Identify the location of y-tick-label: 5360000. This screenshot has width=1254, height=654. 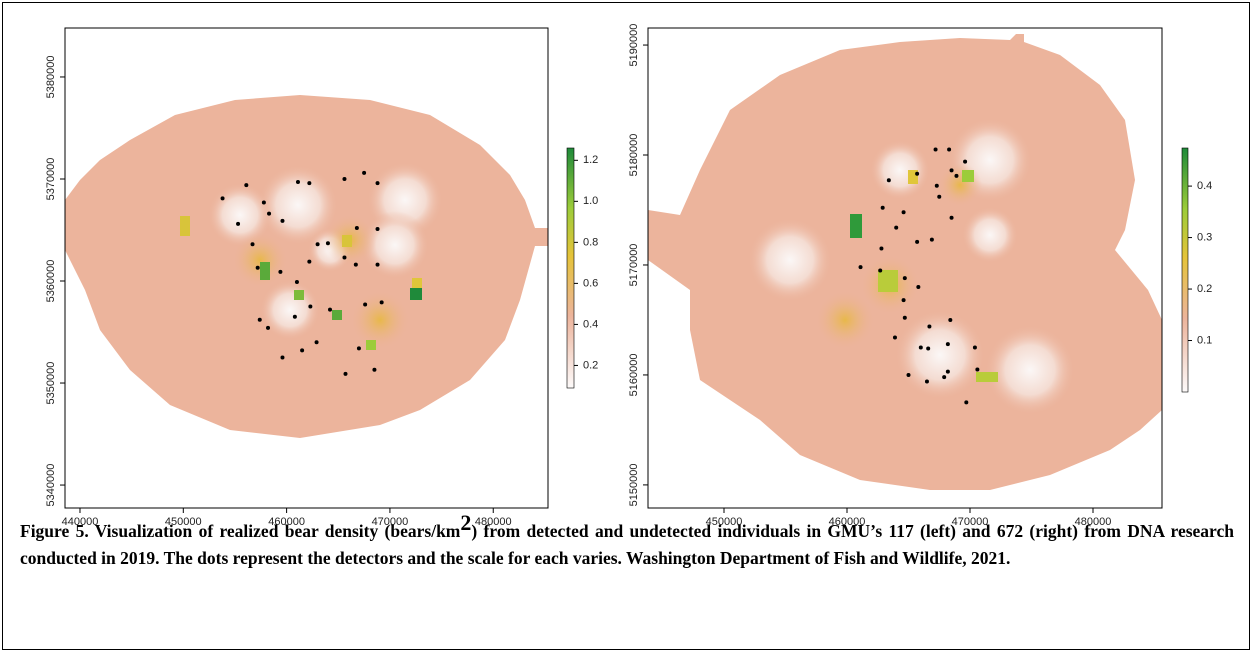
(51, 281).